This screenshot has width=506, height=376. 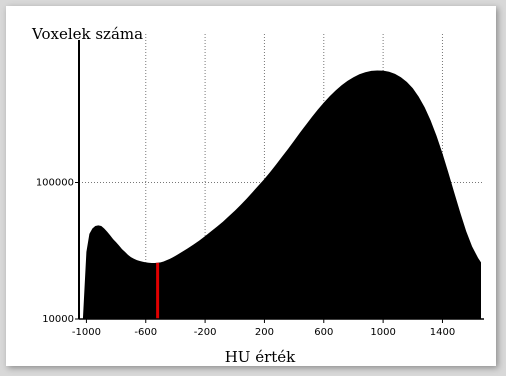 What do you see at coordinates (58, 319) in the screenshot?
I see `y-tick-label: 10000` at bounding box center [58, 319].